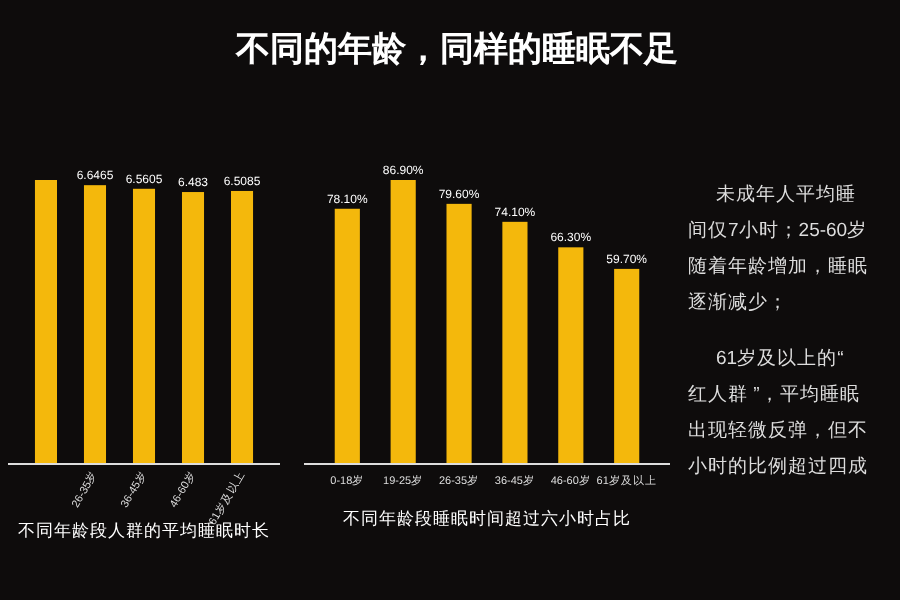 The image size is (900, 600). I want to click on x-axis-title: 不同年龄段睡眠时间超过六小时占比, so click(487, 518).